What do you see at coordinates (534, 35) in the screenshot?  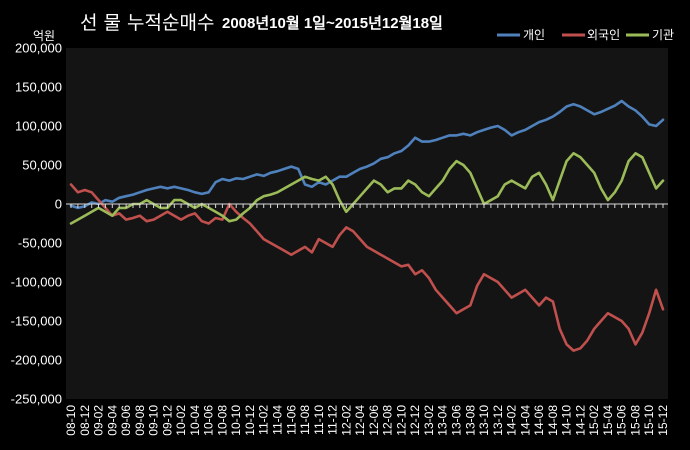 I see `legend-label-individual: 개인` at bounding box center [534, 35].